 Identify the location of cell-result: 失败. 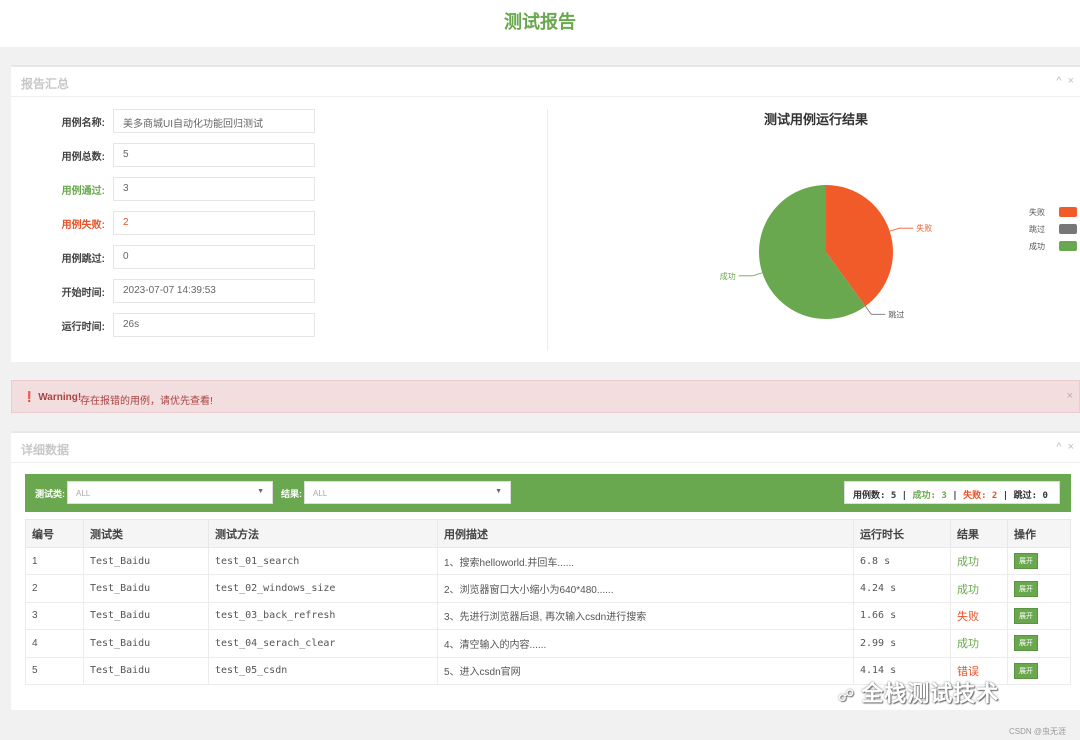
(979, 616).